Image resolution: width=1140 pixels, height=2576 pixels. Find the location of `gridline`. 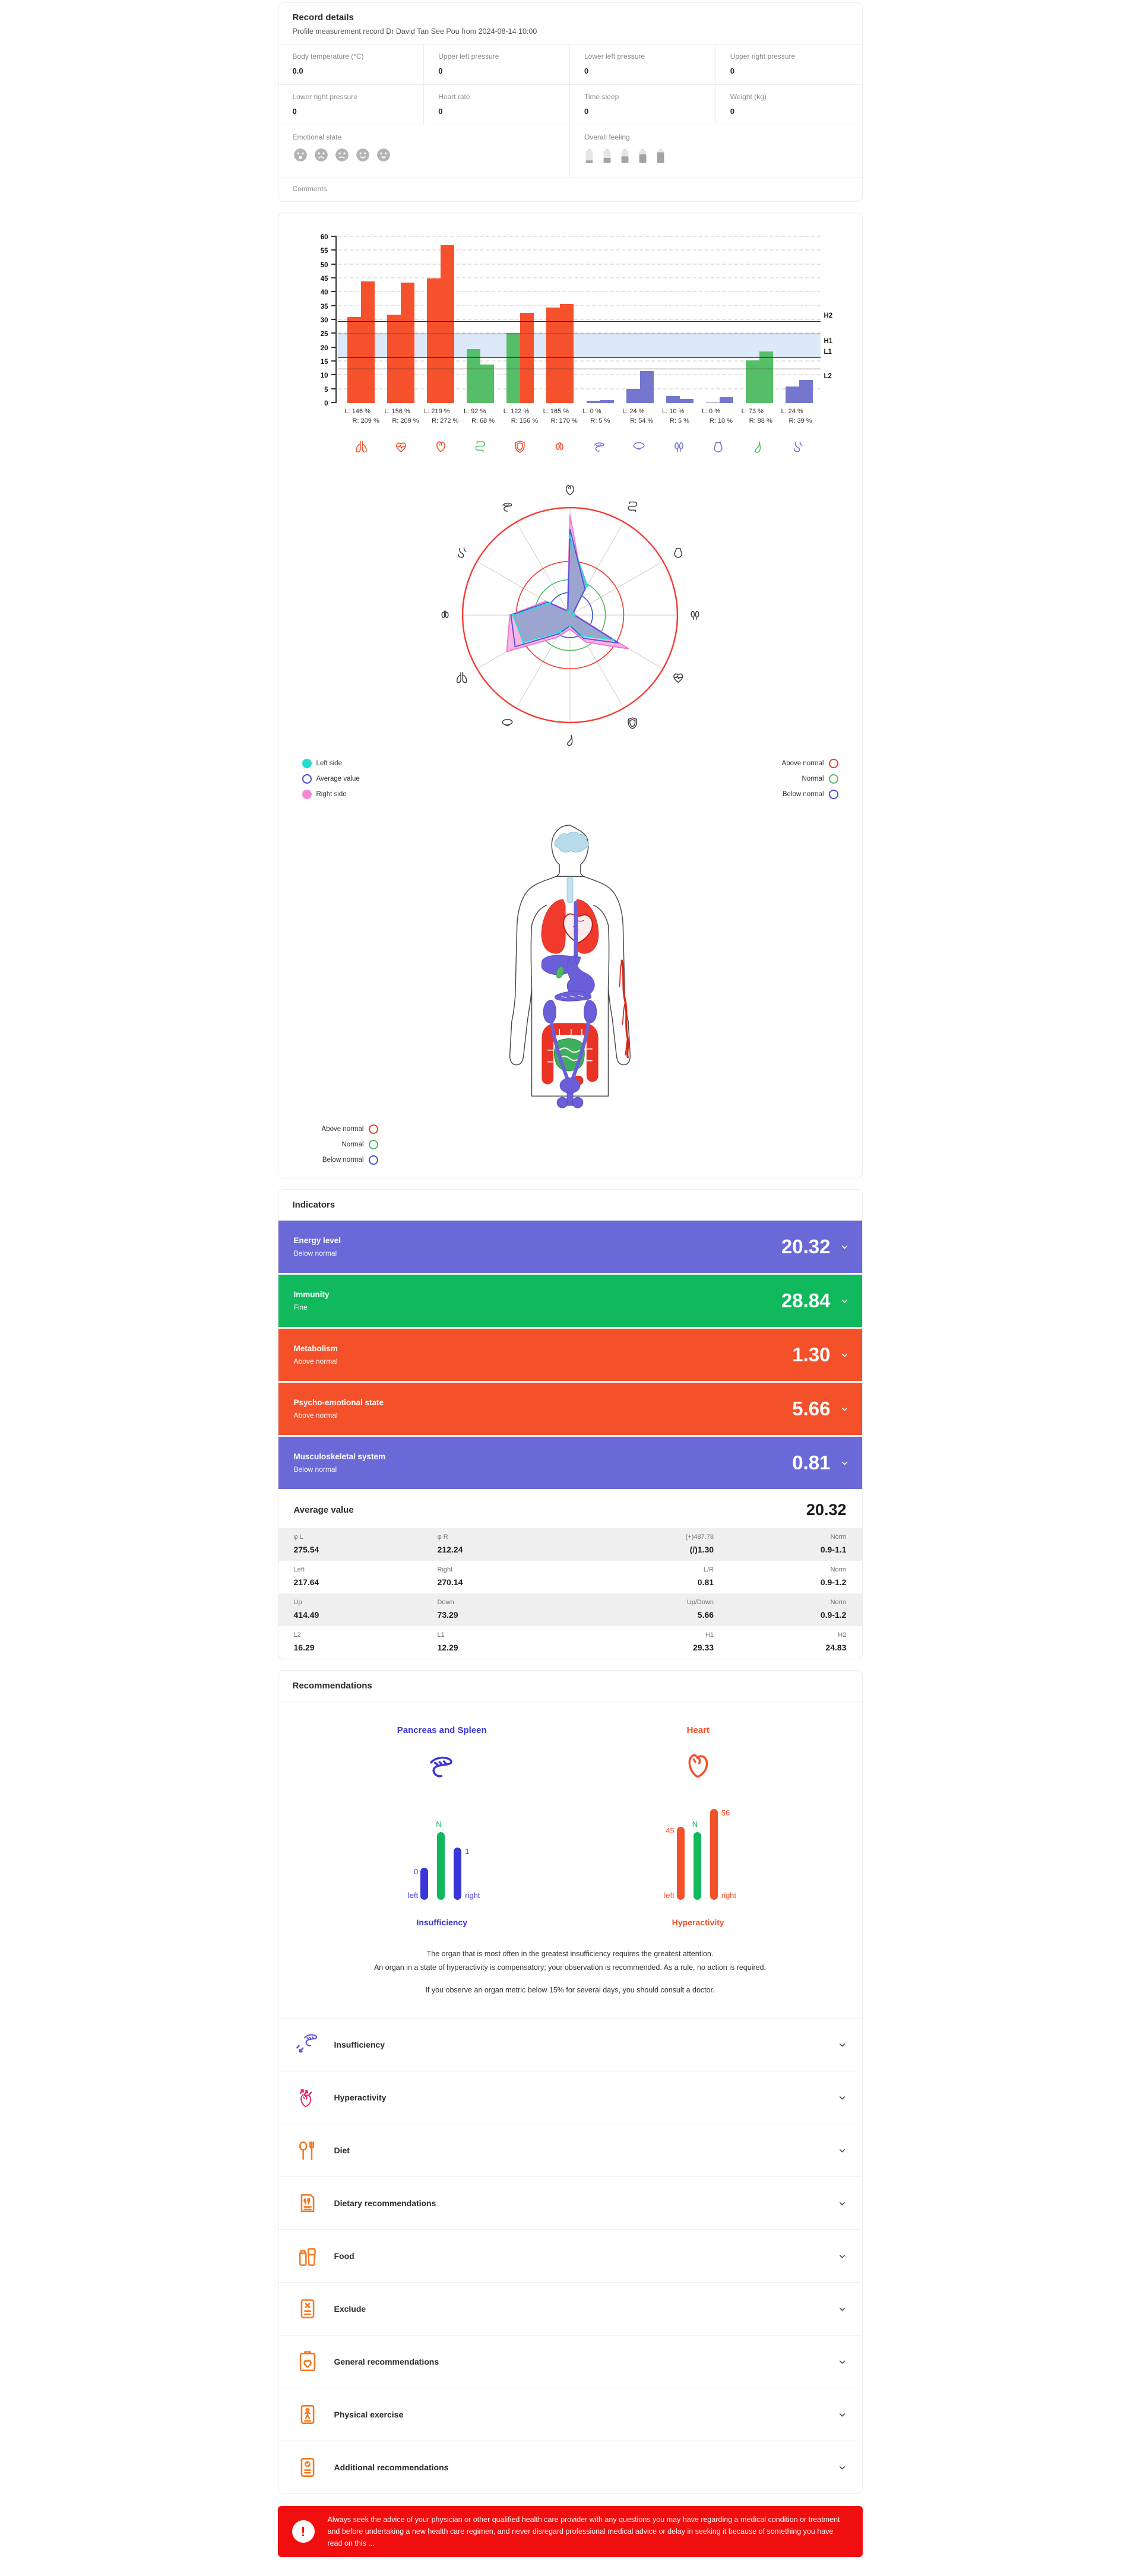

gridline is located at coordinates (579, 333).